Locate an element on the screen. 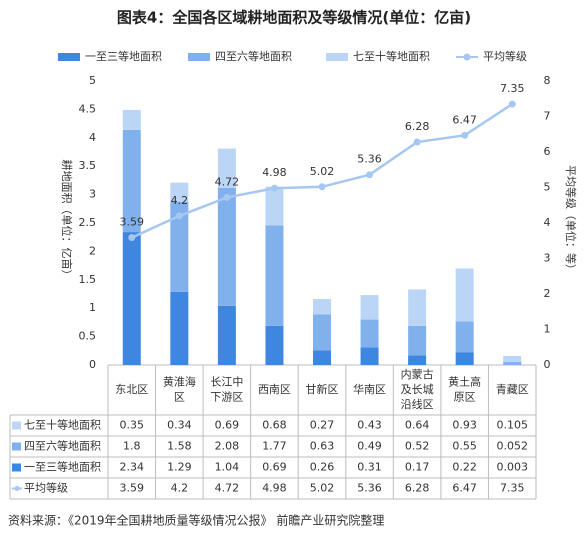 Image resolution: width=588 pixels, height=551 pixels. y2-tick-label: 7 is located at coordinates (547, 116).